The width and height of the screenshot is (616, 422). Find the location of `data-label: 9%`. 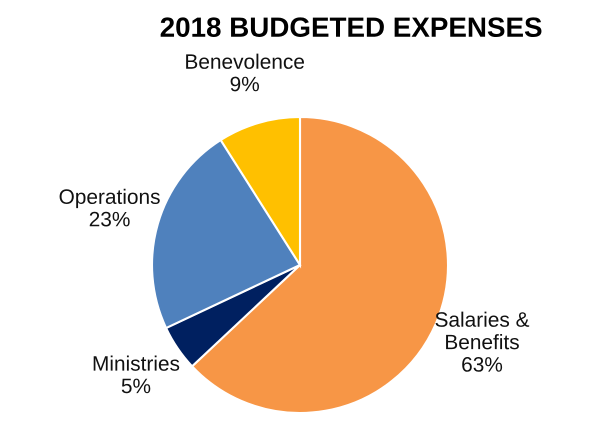

data-label: 9% is located at coordinates (244, 84).